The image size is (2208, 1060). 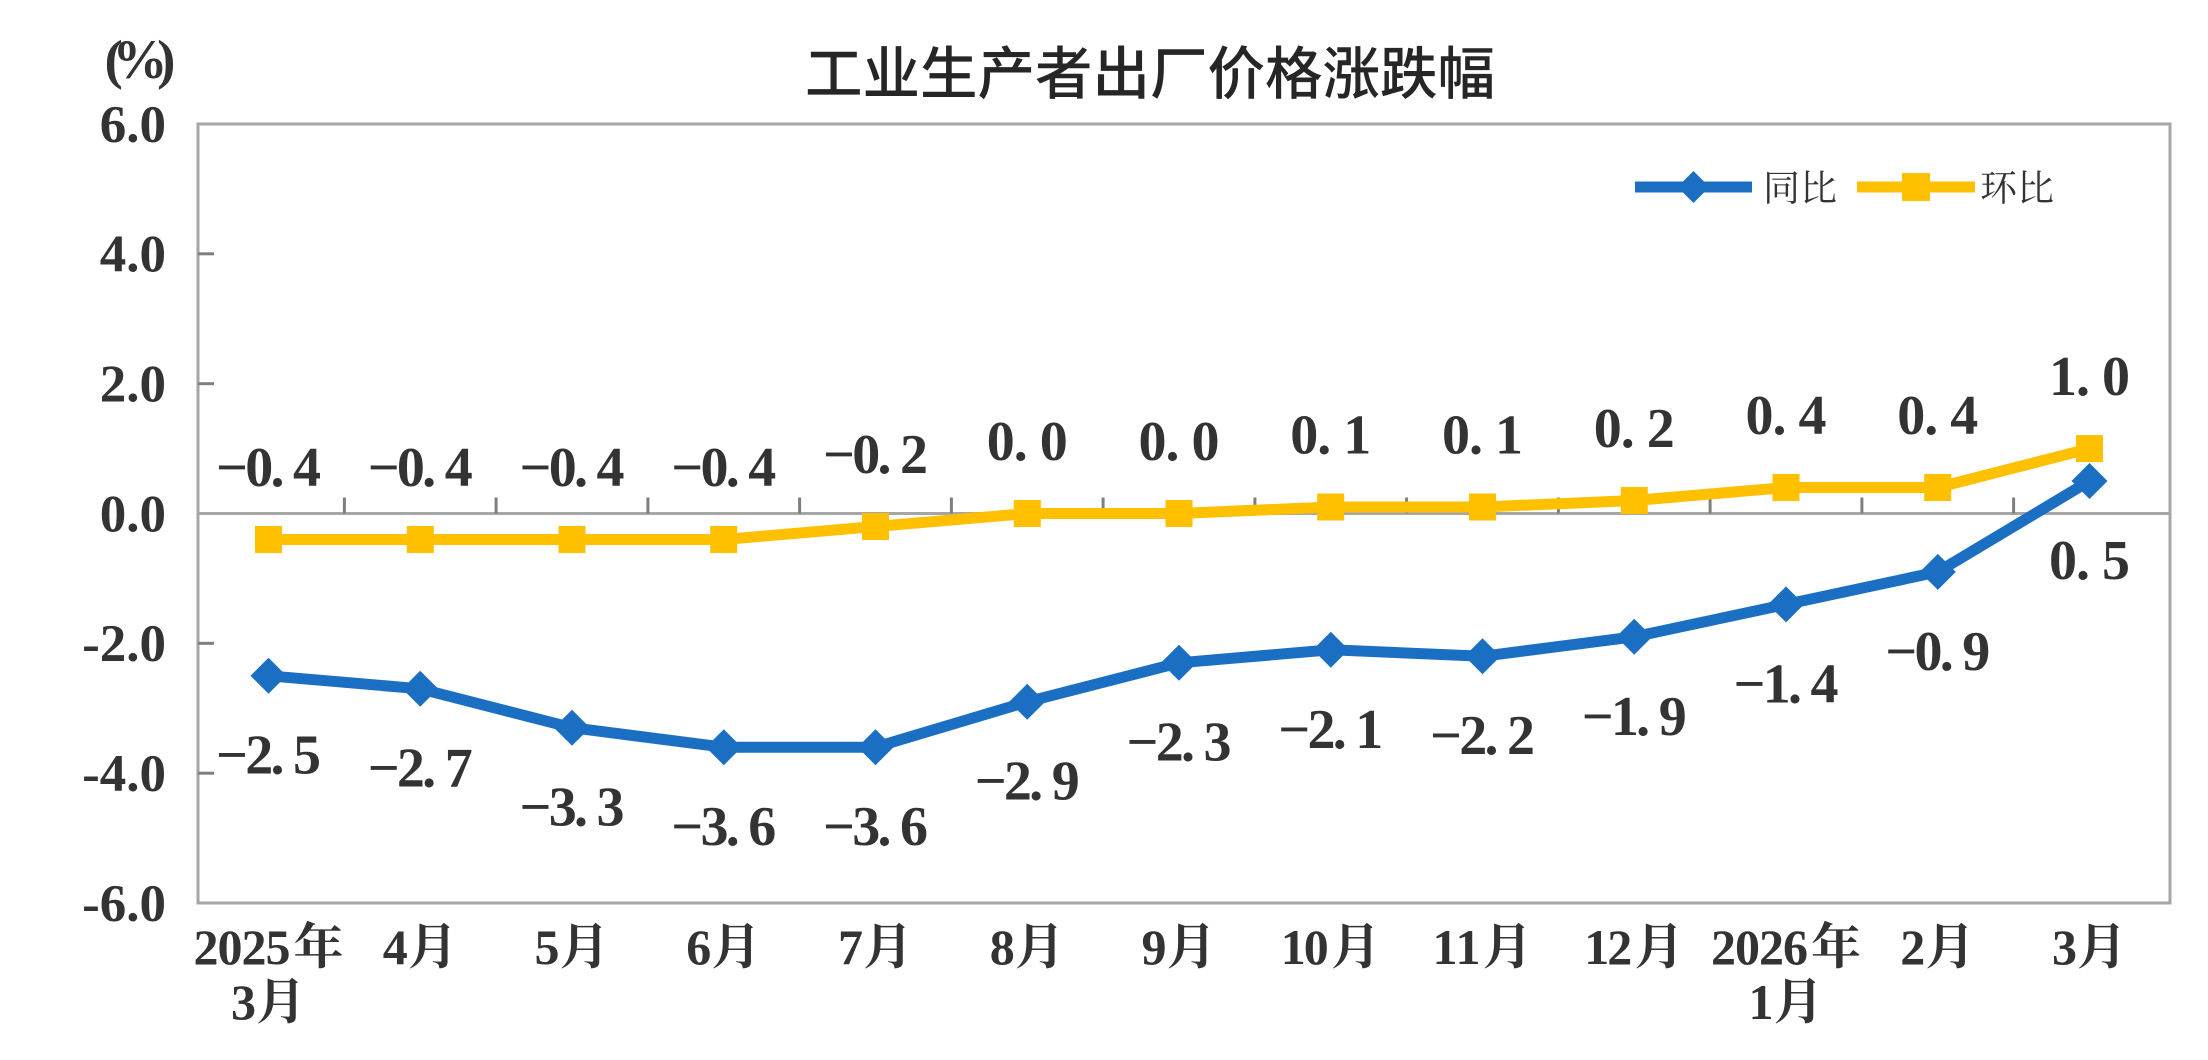 I want to click on svg-text: −2. 2, so click(x=1482, y=736).